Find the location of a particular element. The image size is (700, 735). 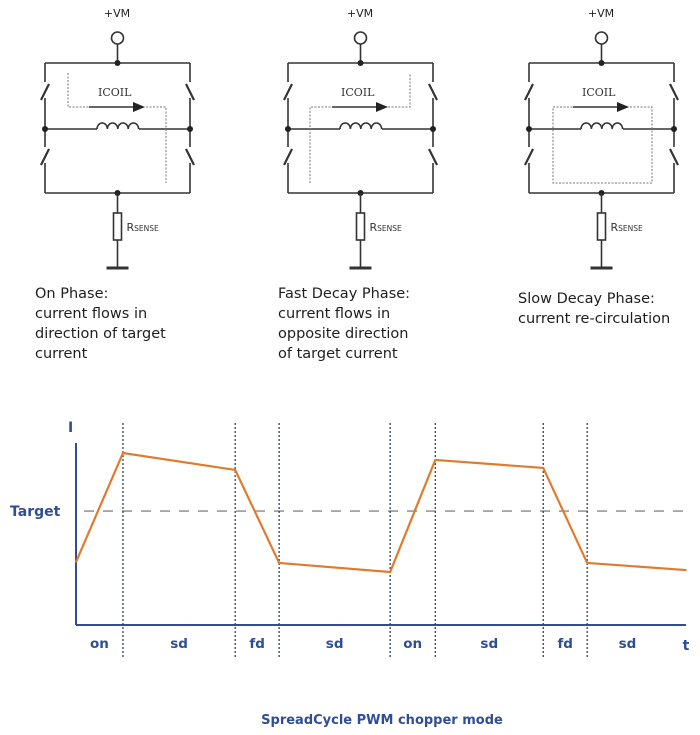

caption-slow-decay: Slow Decay Phase: current re-circulation is located at coordinates (594, 309).